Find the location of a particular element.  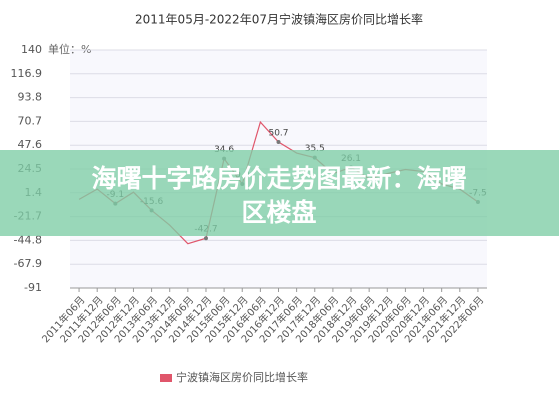

data-label: 35.5 is located at coordinates (315, 149).